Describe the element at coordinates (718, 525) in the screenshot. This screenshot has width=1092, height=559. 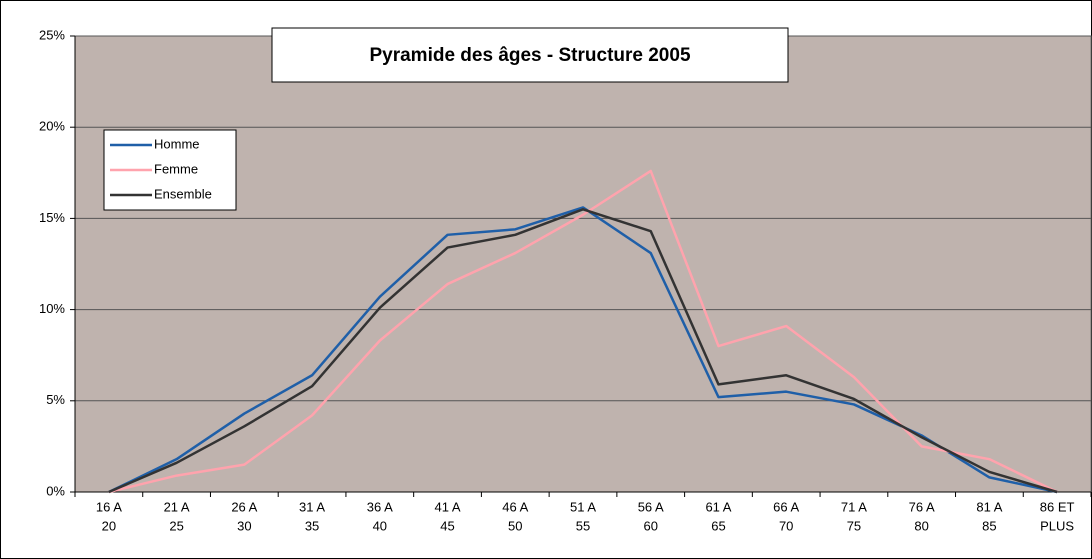
I see `x-tick-label: 65` at that location.